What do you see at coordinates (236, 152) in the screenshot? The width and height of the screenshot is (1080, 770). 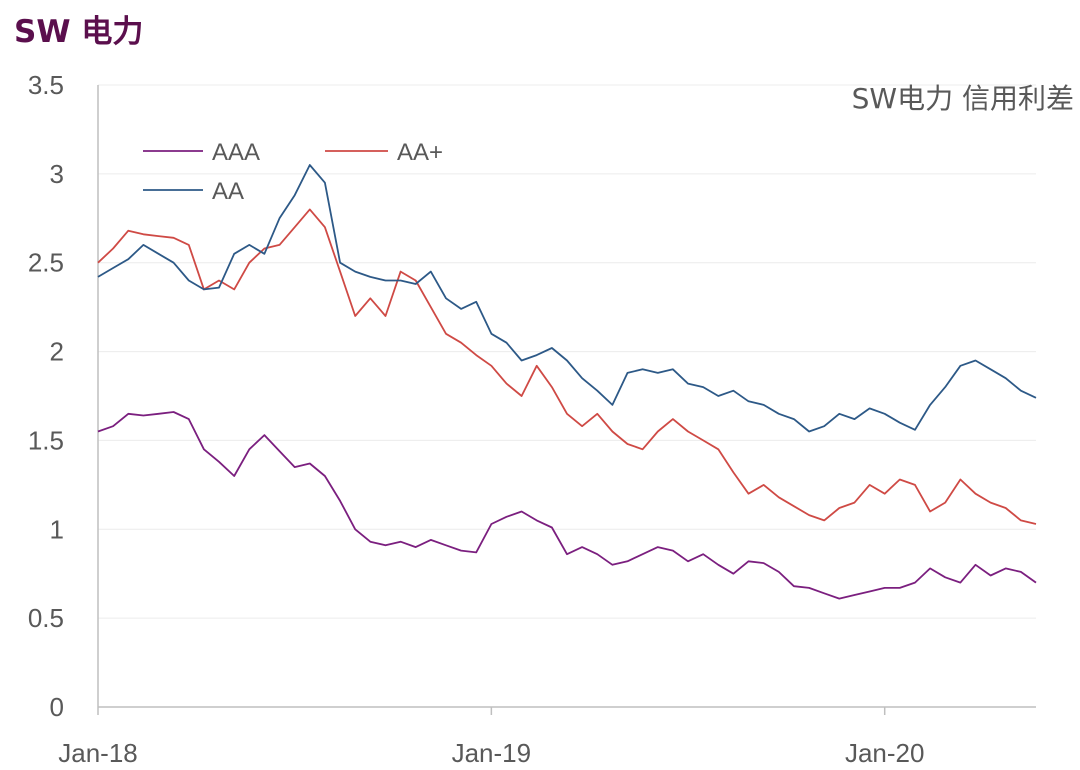 I see `legend-label-aaa: AAA` at bounding box center [236, 152].